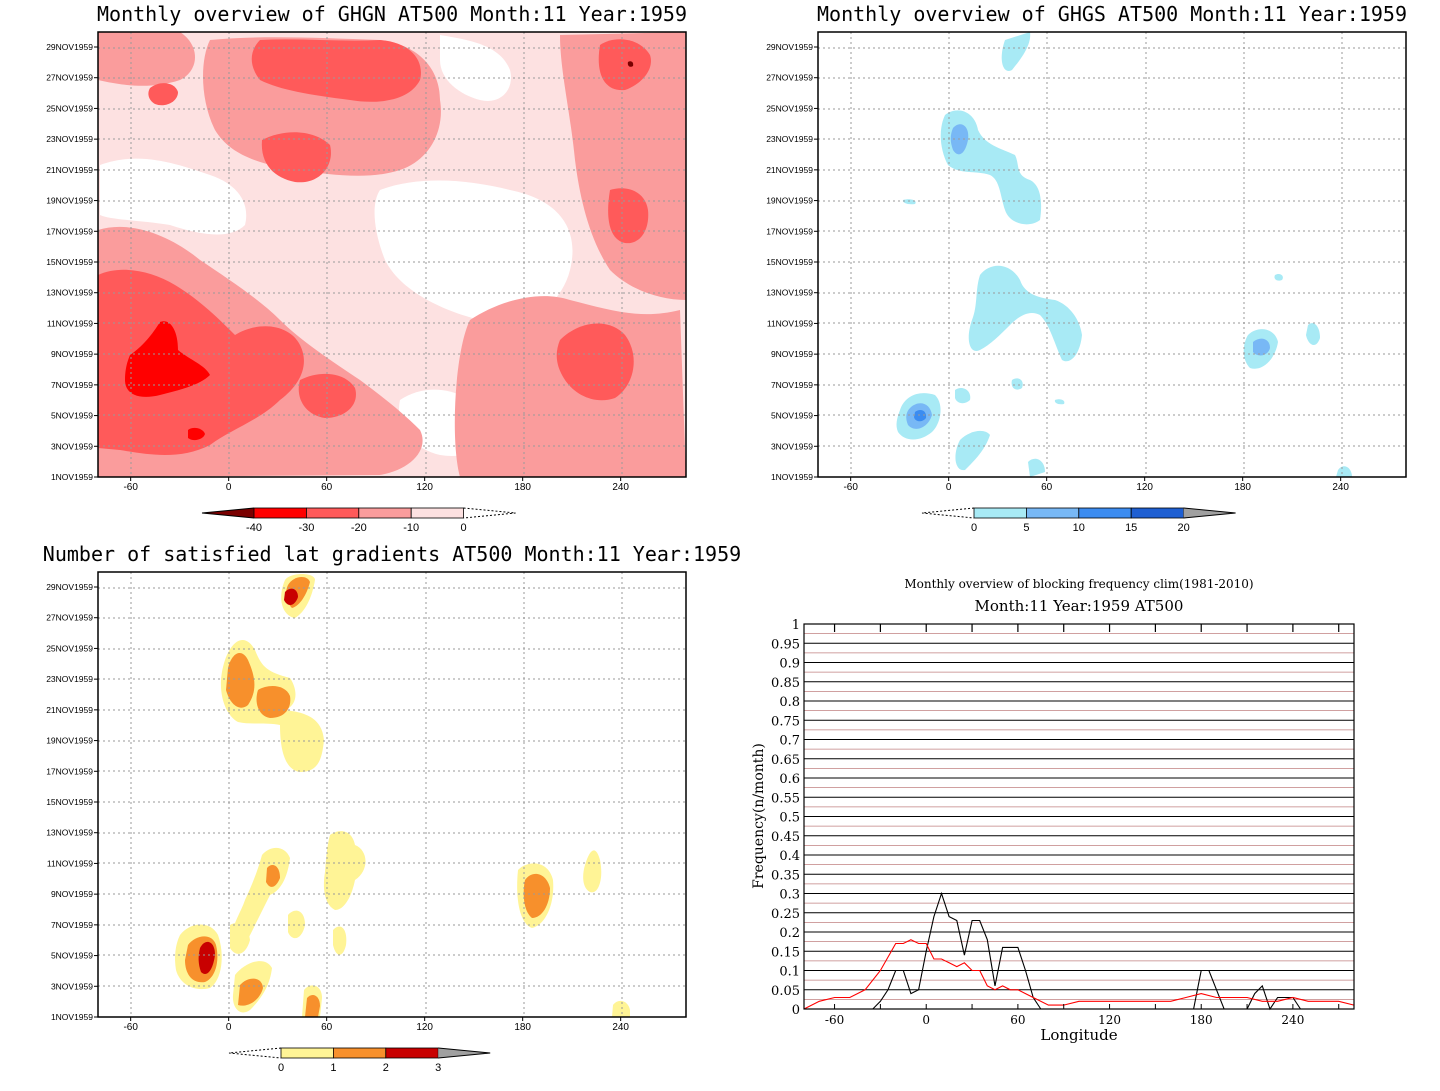  Describe the element at coordinates (1079, 528) in the screenshot. I see `colorbar-label: 10` at that location.